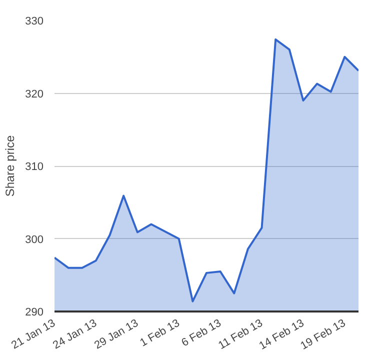 Image resolution: width=380 pixels, height=360 pixels. What do you see at coordinates (34, 240) in the screenshot?
I see `y-tick-label: 300` at bounding box center [34, 240].